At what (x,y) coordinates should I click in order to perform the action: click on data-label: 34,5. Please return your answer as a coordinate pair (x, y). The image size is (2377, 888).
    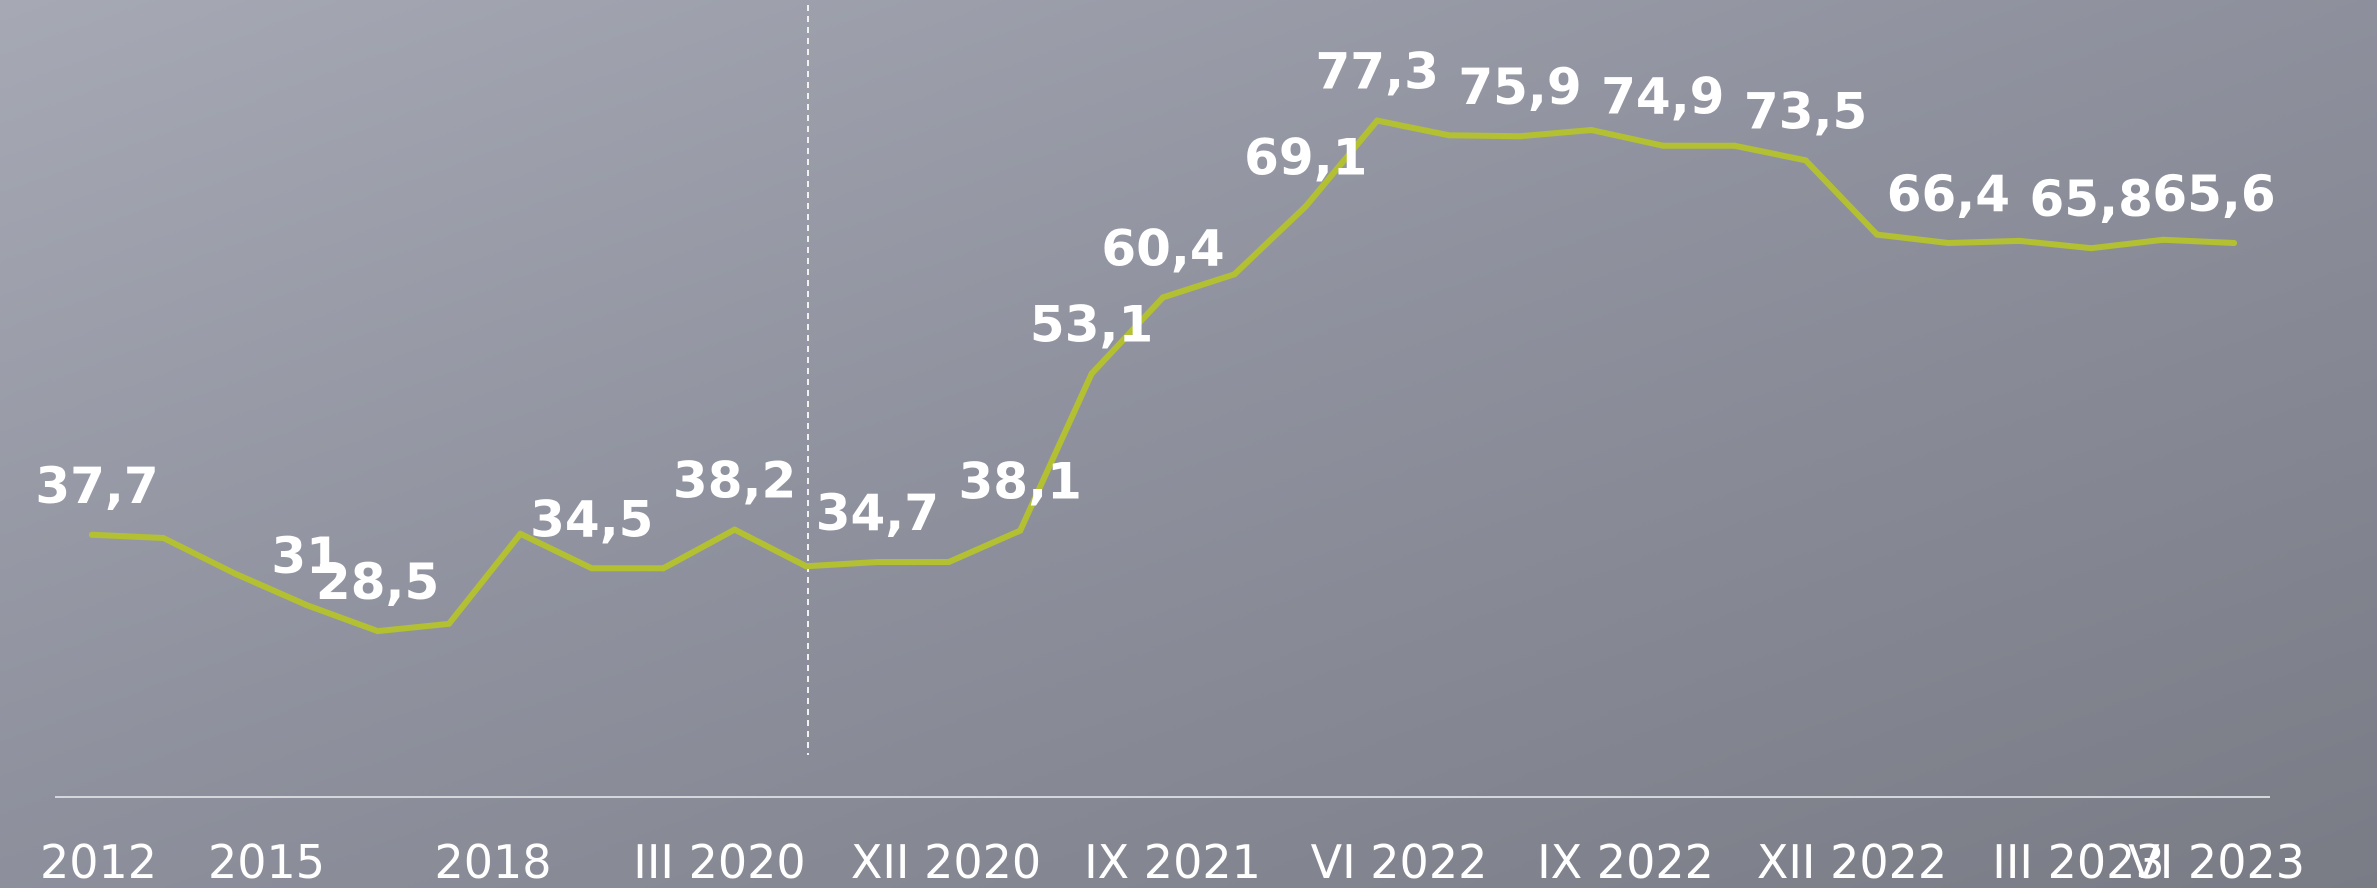
    Looking at the image, I should click on (591, 519).